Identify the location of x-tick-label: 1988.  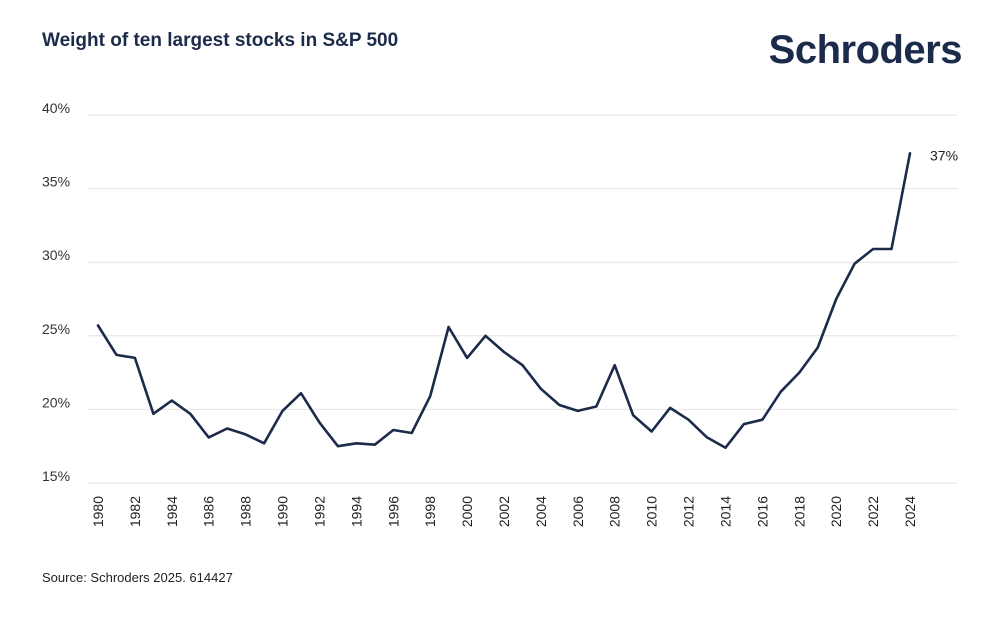
(246, 511).